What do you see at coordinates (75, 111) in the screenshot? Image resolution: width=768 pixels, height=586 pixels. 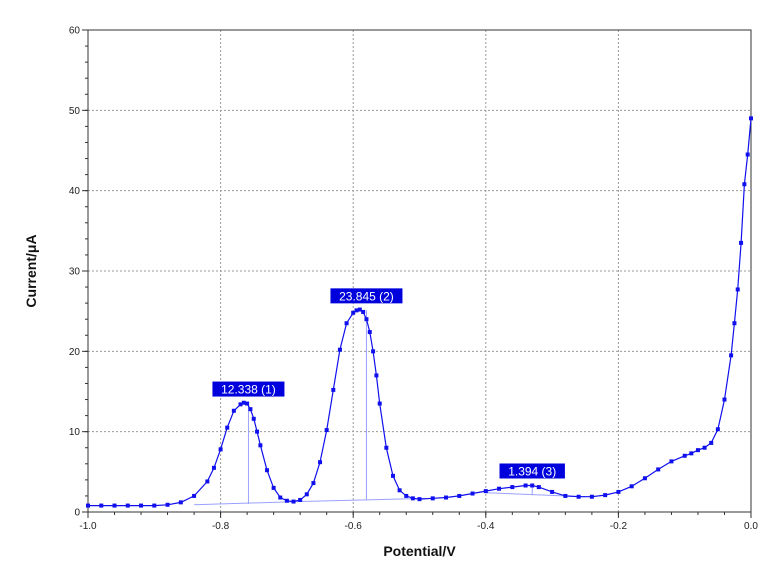 I see `y-tick-label: 50` at bounding box center [75, 111].